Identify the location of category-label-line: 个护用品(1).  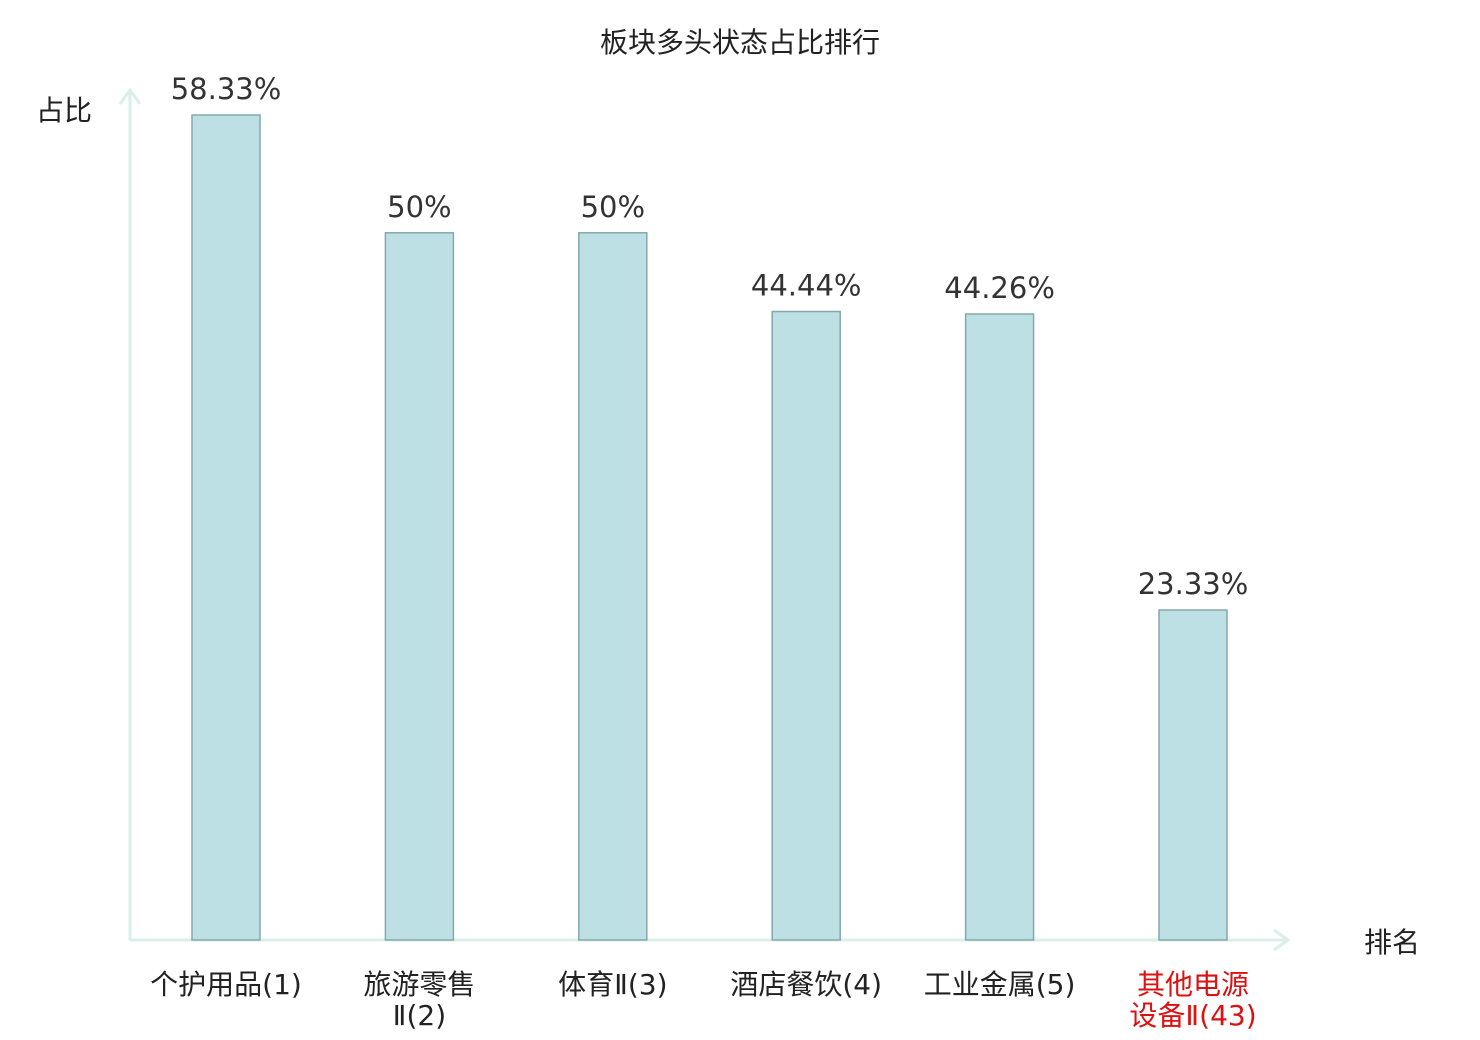
(226, 984).